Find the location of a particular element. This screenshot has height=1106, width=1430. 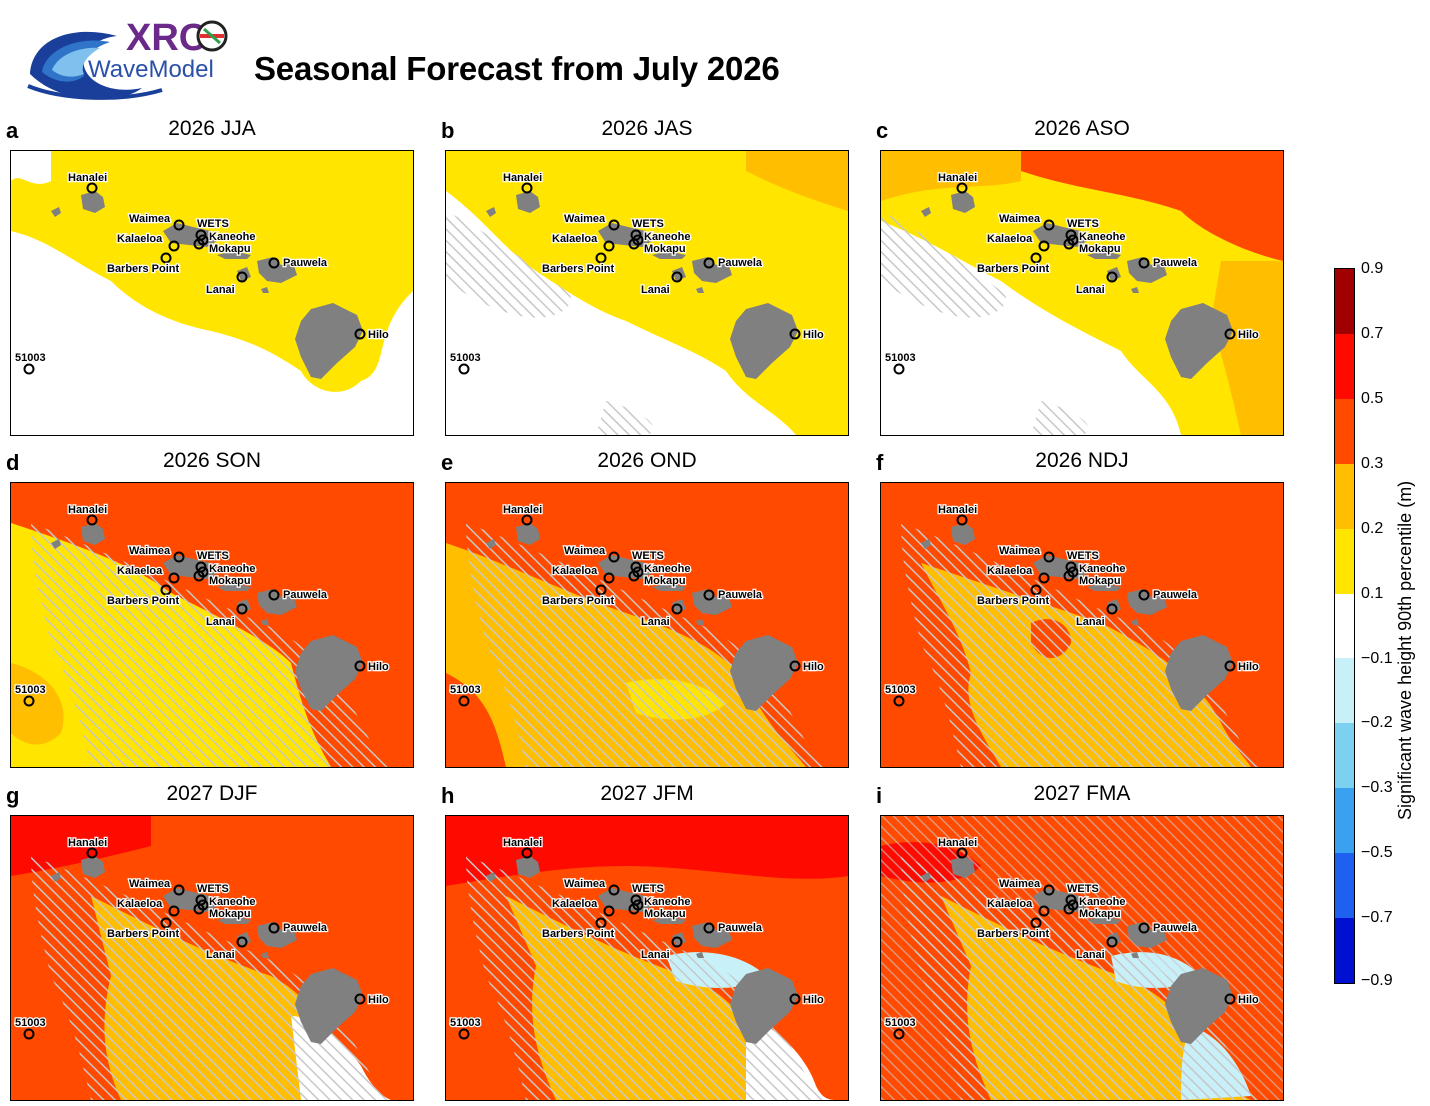

colorbar-tick-label: 0.2 is located at coordinates (1372, 528).